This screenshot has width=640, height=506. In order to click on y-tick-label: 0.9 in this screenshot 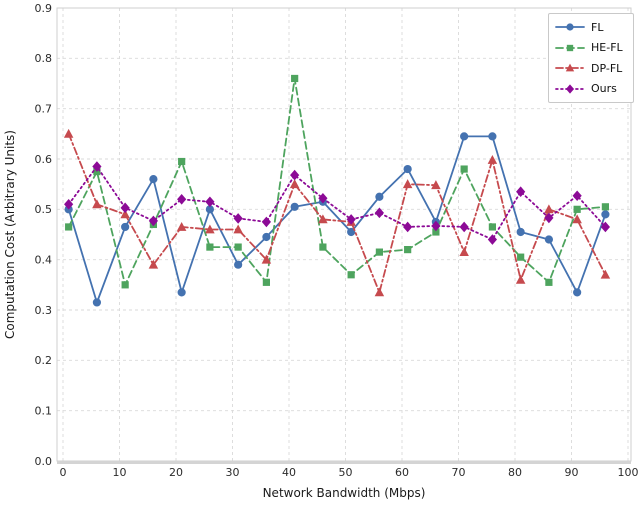, I will do `click(44, 8)`.